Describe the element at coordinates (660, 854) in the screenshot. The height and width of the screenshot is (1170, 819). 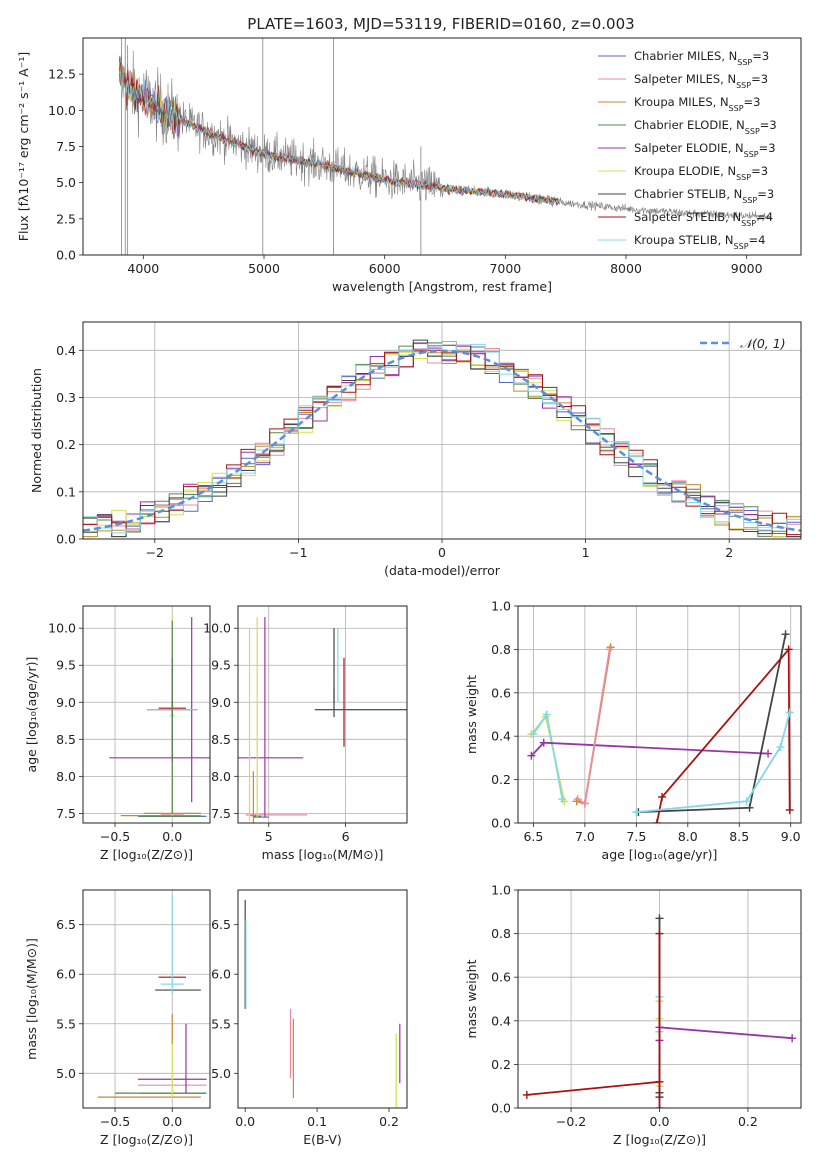
I see `x-axis-label: age [log₁₀(age/yr)]` at that location.